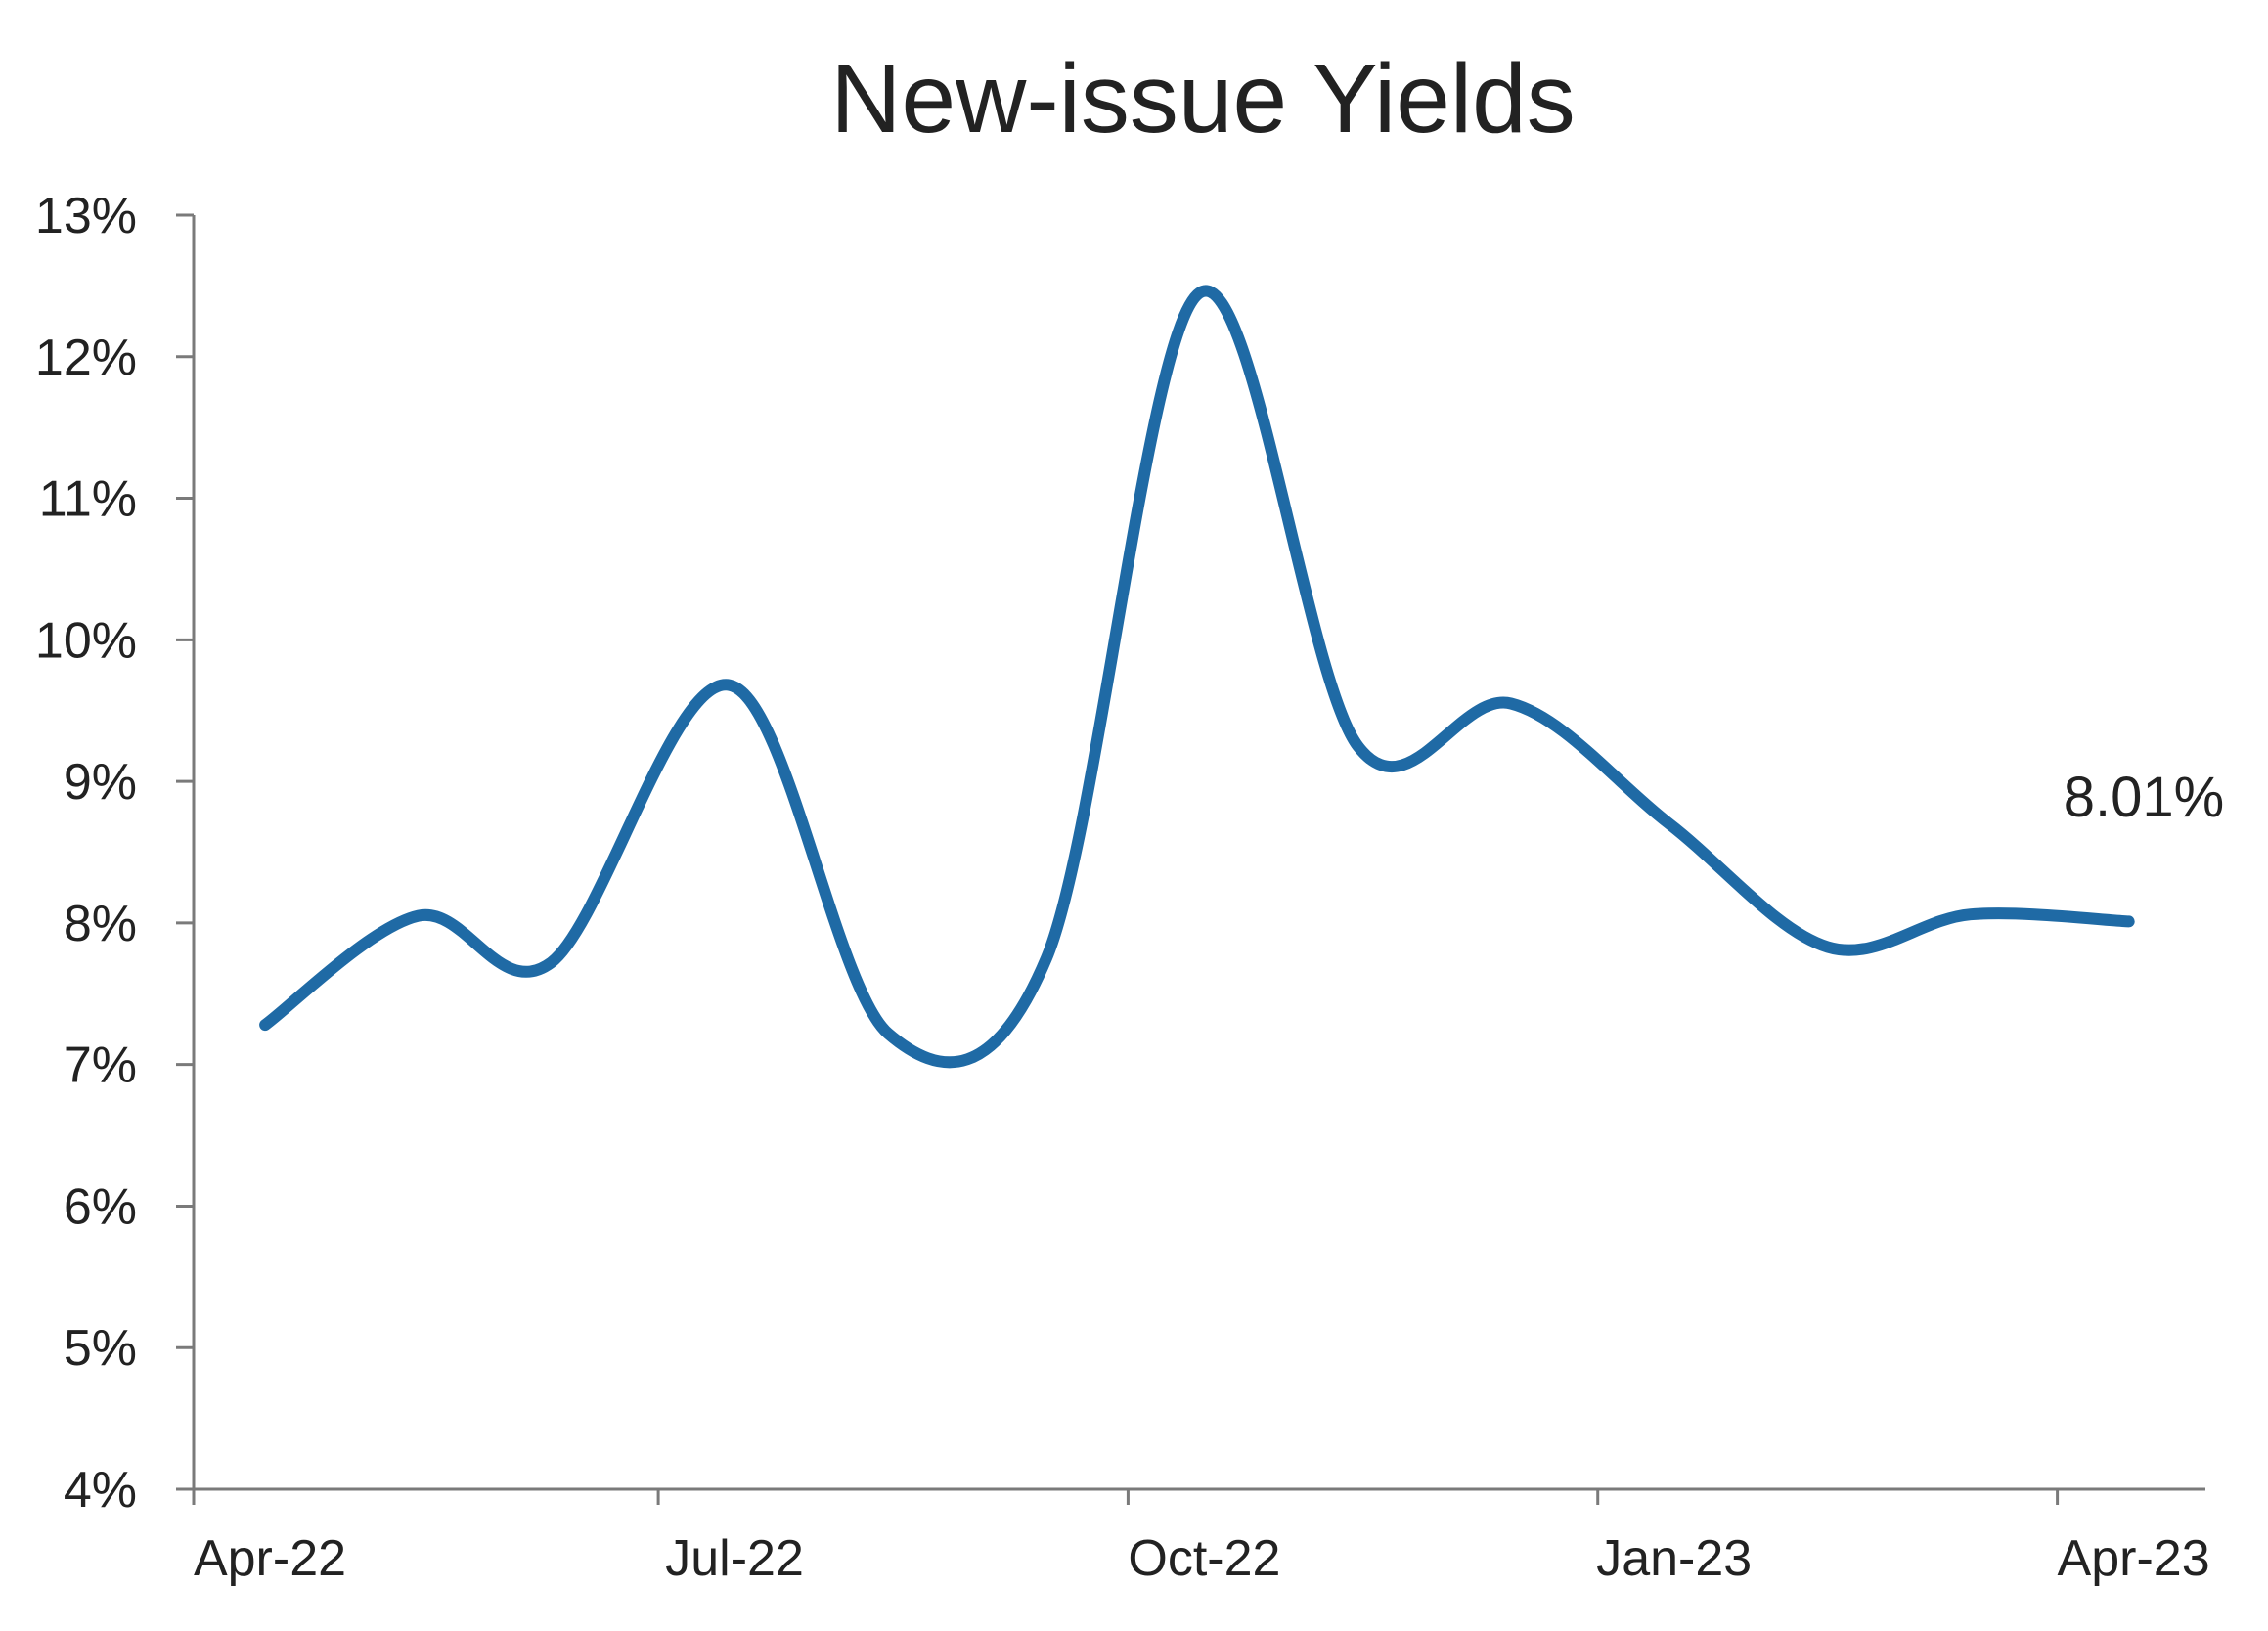 This screenshot has height=1631, width=2268. I want to click on x-tick-label: Apr-22, so click(270, 1558).